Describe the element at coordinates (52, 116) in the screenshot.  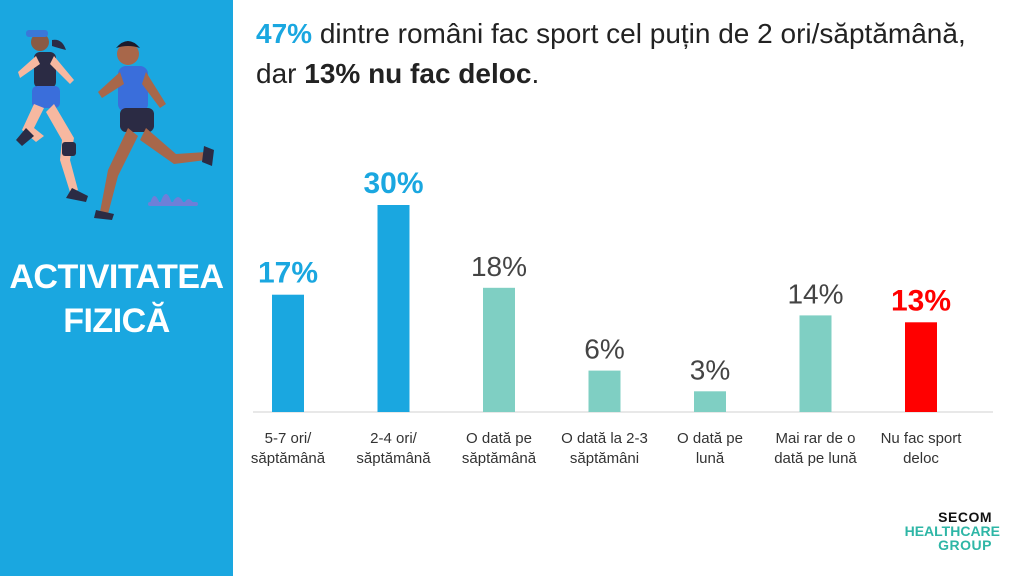
I see `female-runner-icon` at that location.